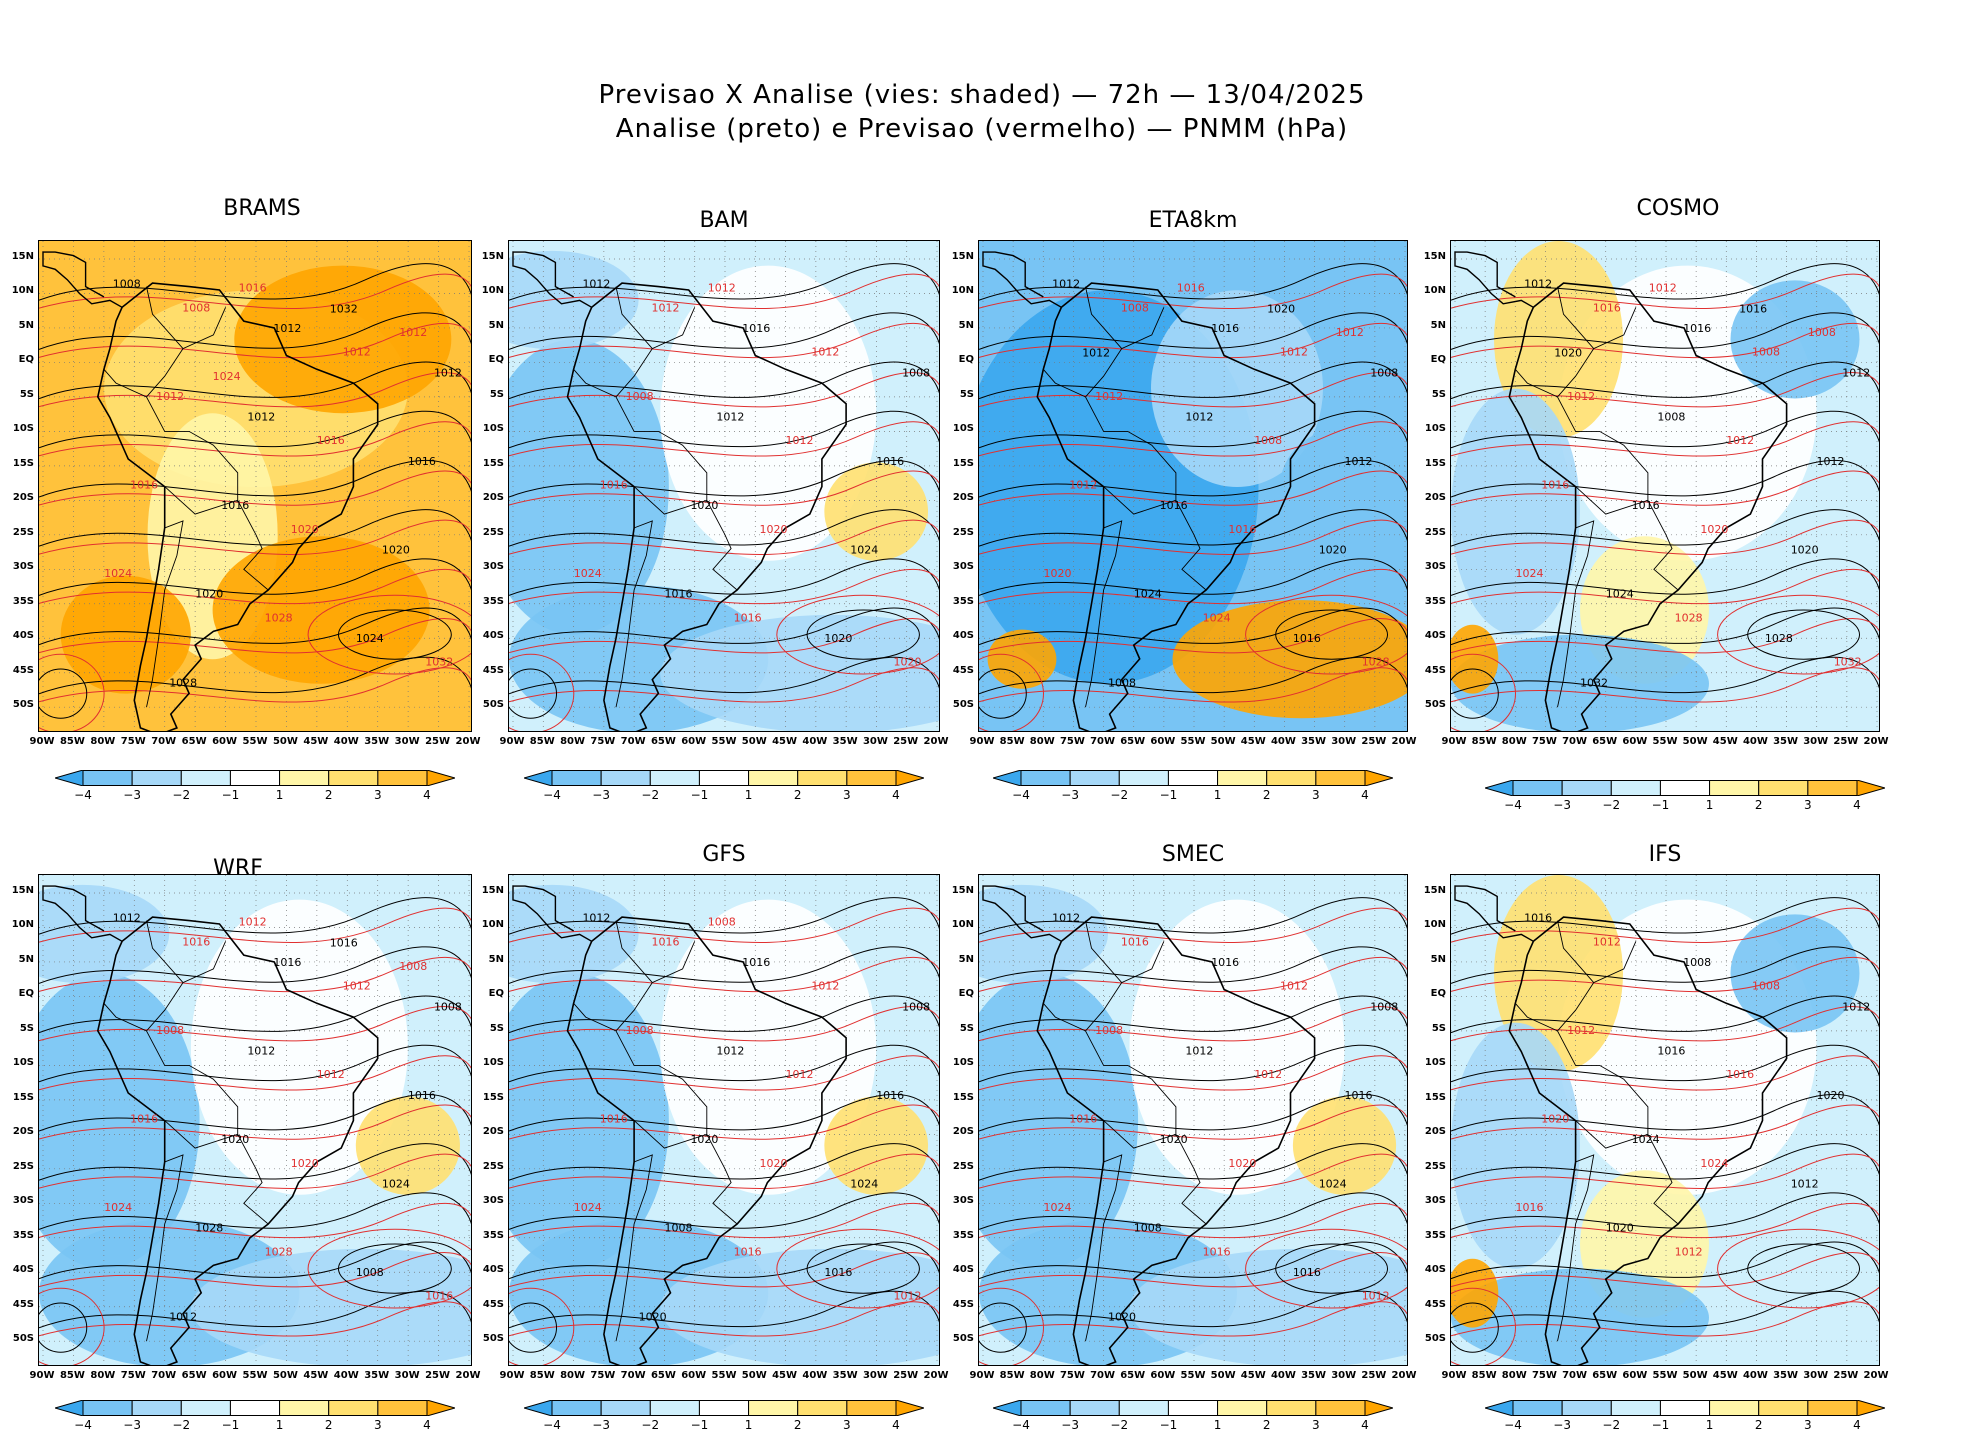 The height and width of the screenshot is (1436, 1964). Describe the element at coordinates (1758, 1425) in the screenshot. I see `colorbar-tick-label: 2` at that location.